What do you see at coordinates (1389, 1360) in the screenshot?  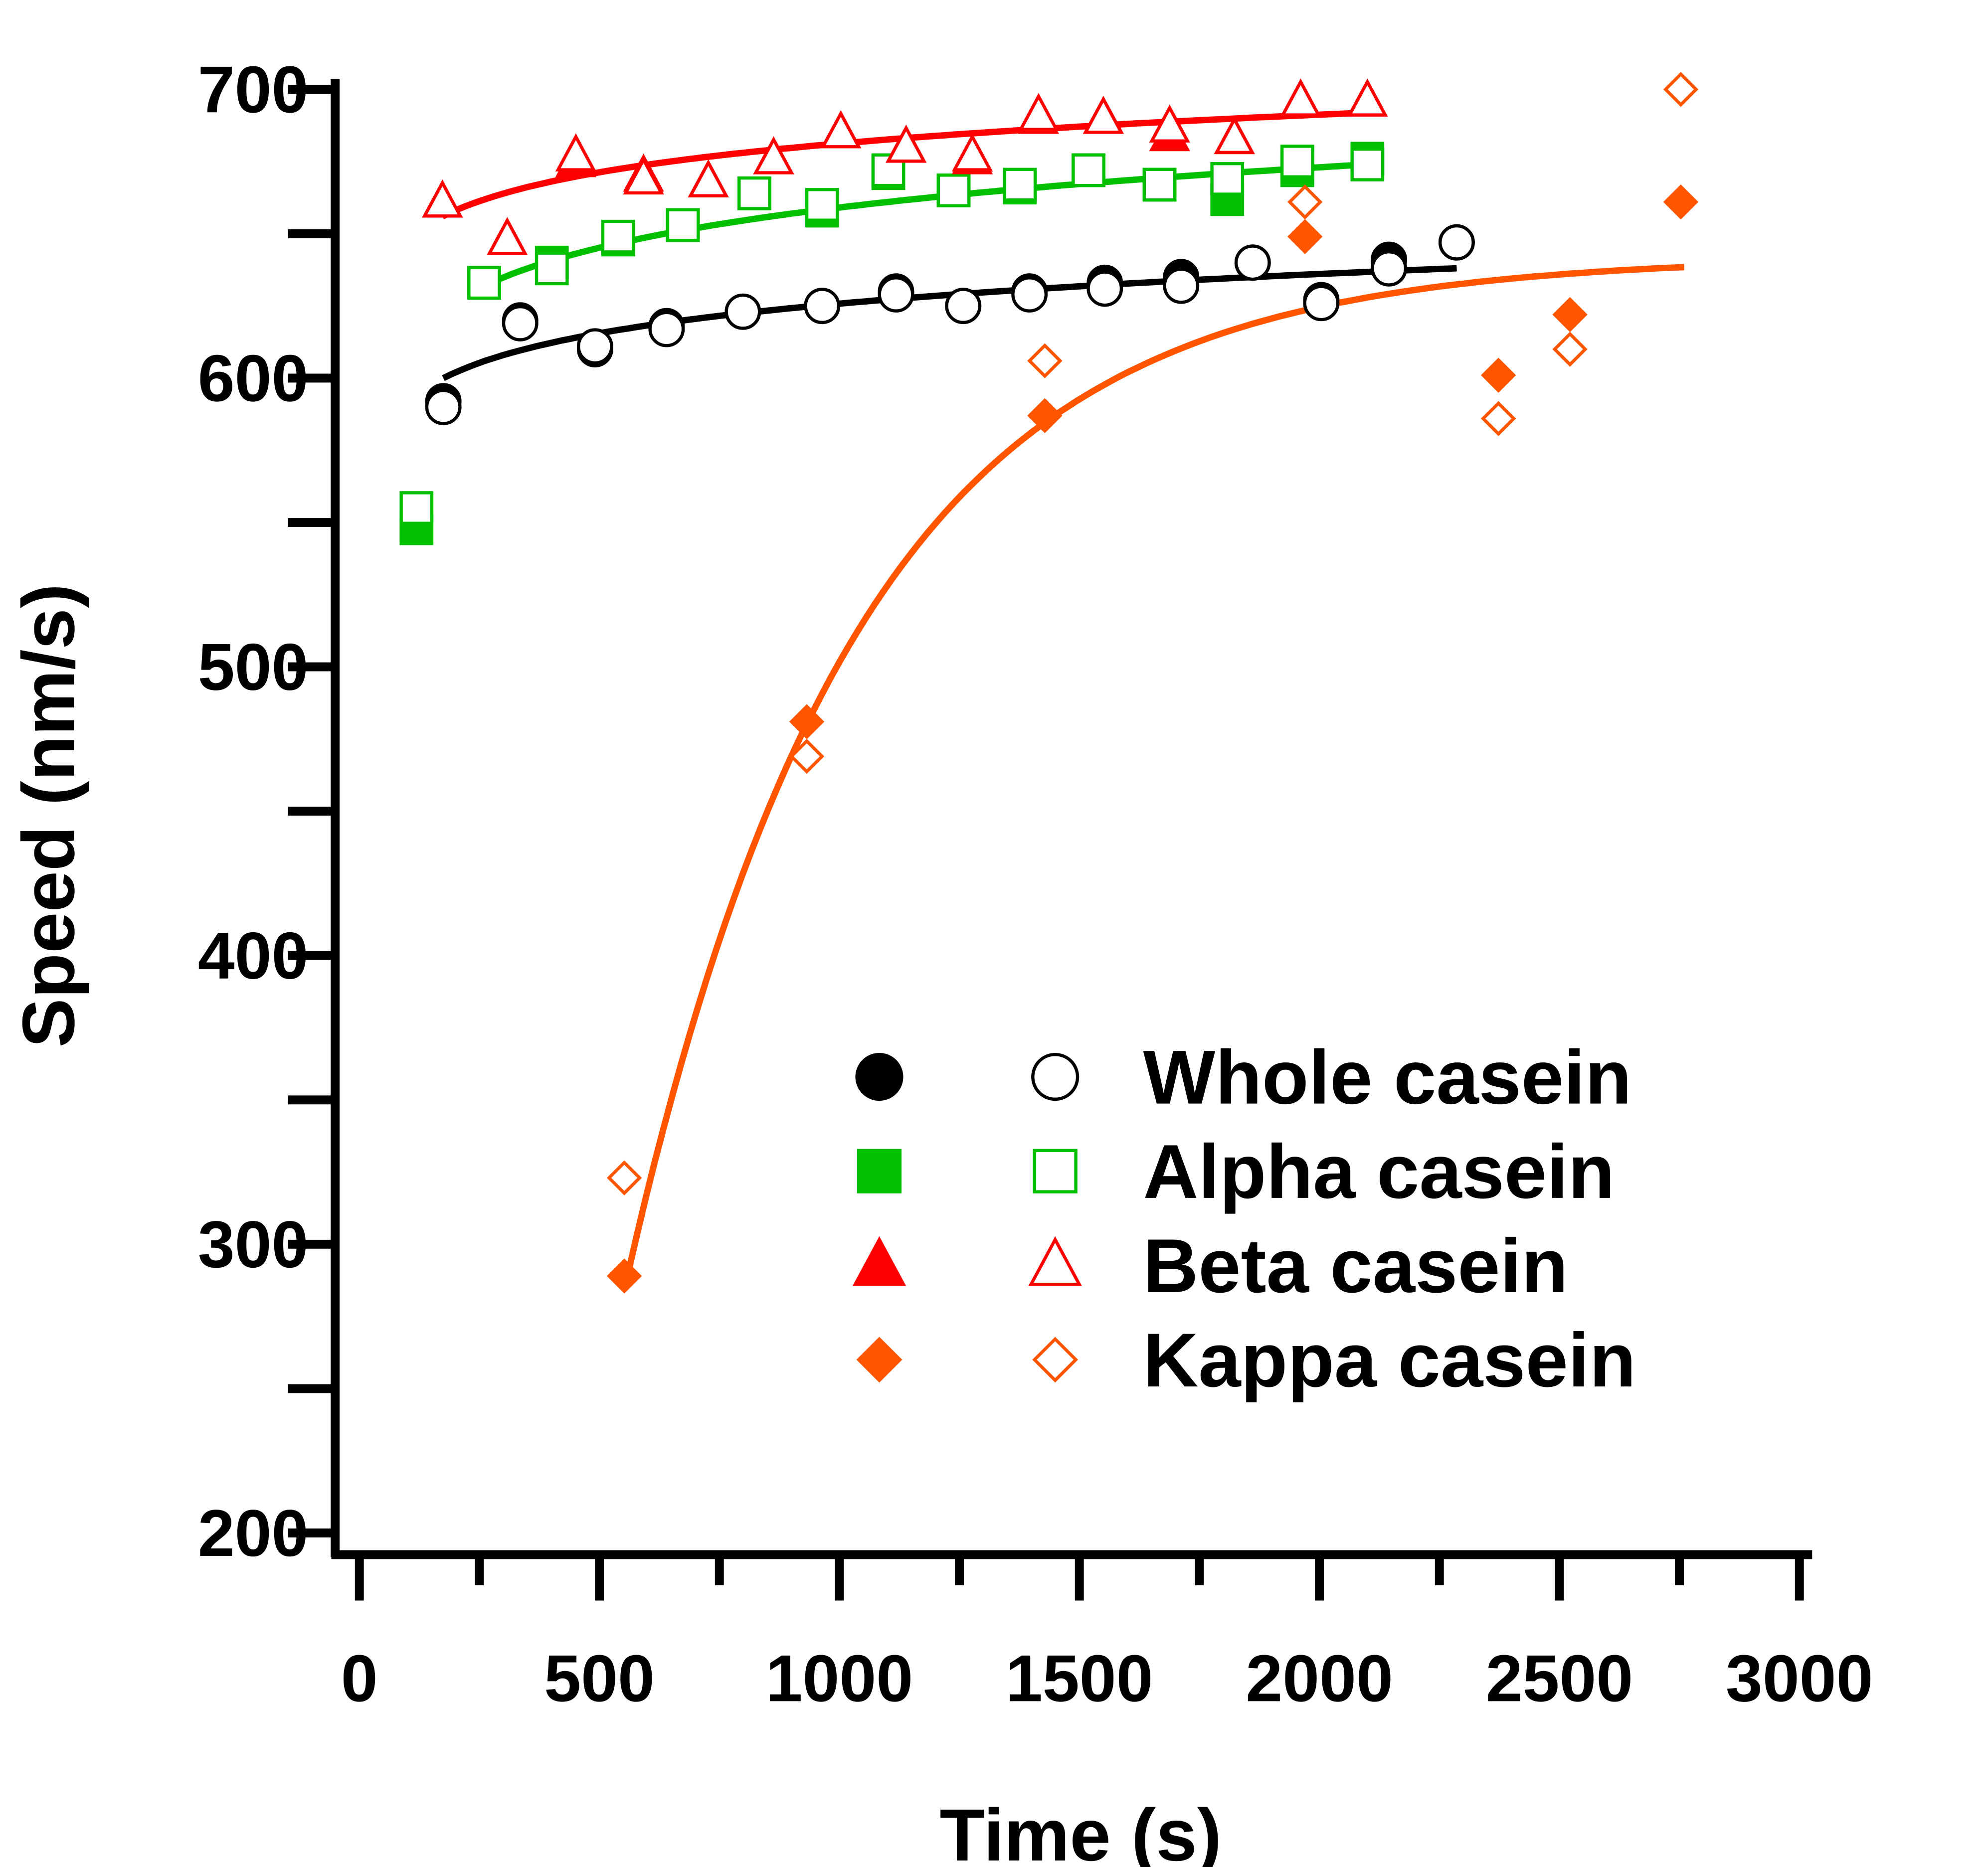 I see `legend-label-kappa-casein: Kappa casein` at bounding box center [1389, 1360].